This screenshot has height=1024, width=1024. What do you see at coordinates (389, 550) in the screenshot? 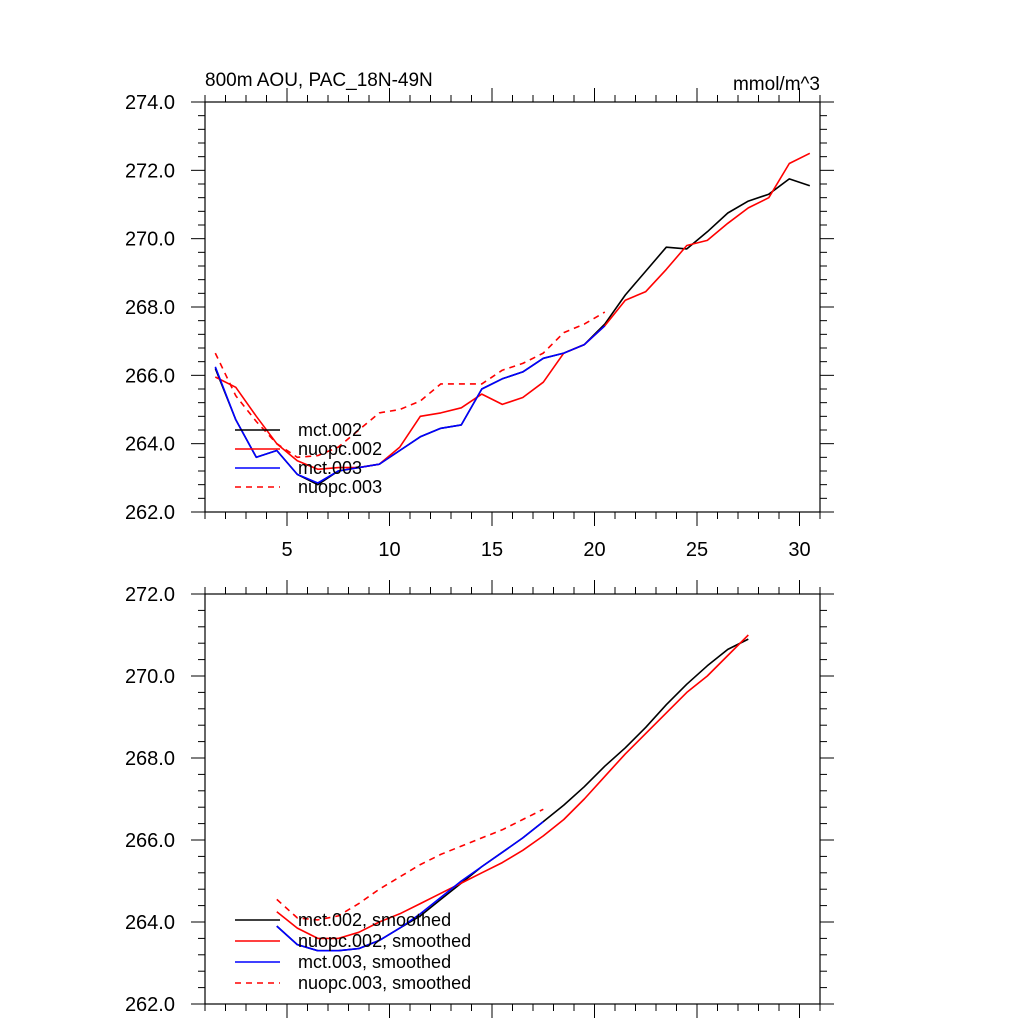
I see `top-x-tick-label: 10` at bounding box center [389, 550].